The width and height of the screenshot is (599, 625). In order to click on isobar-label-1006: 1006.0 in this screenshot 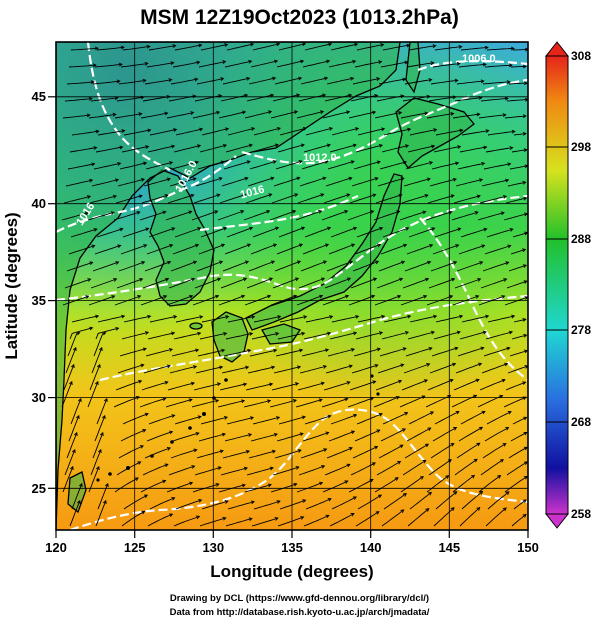, I will do `click(479, 59)`.